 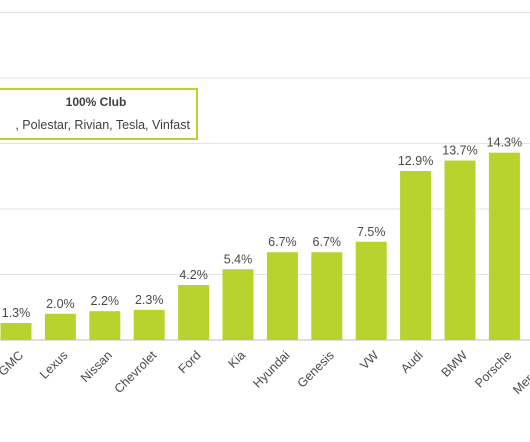 What do you see at coordinates (327, 296) in the screenshot?
I see `bar-genesis` at bounding box center [327, 296].